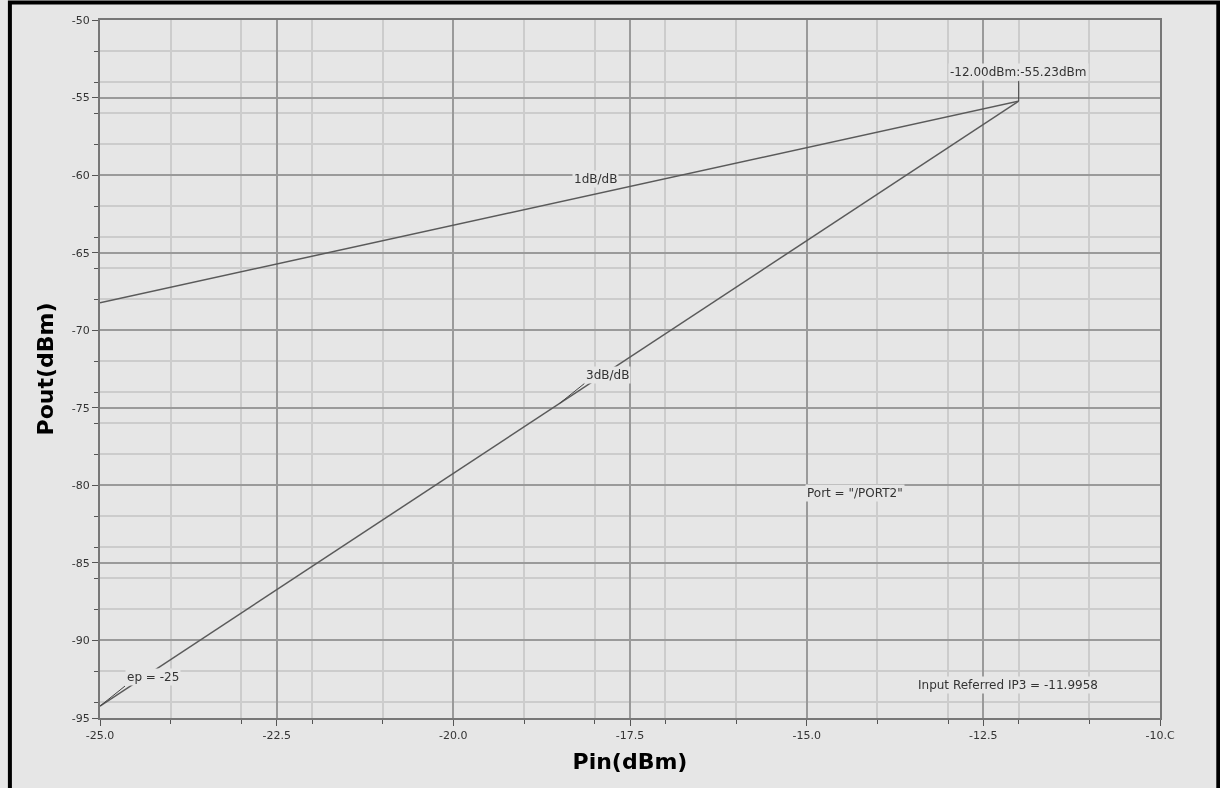  Describe the element at coordinates (608, 375) in the screenshot. I see `annotation: 3dB/dB` at that location.